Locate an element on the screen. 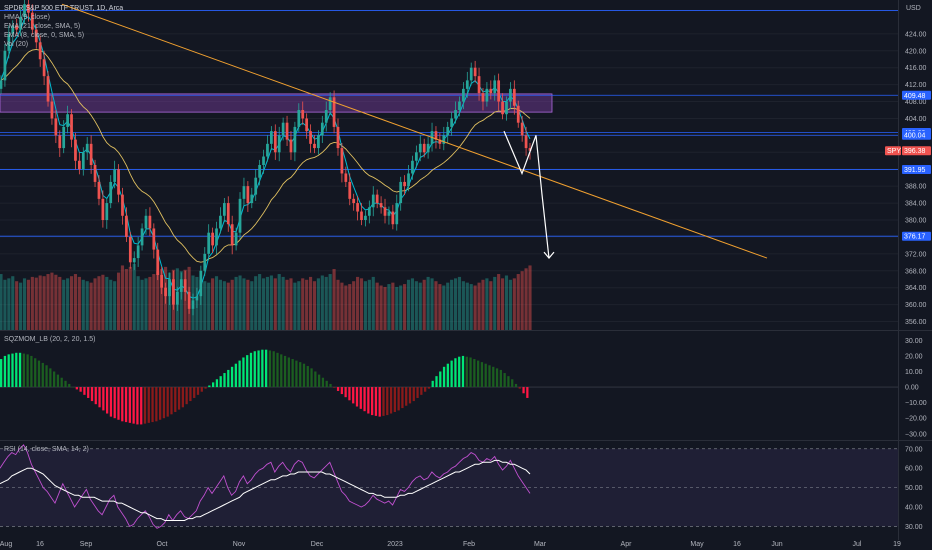  time-tick-label: 19 is located at coordinates (897, 544).